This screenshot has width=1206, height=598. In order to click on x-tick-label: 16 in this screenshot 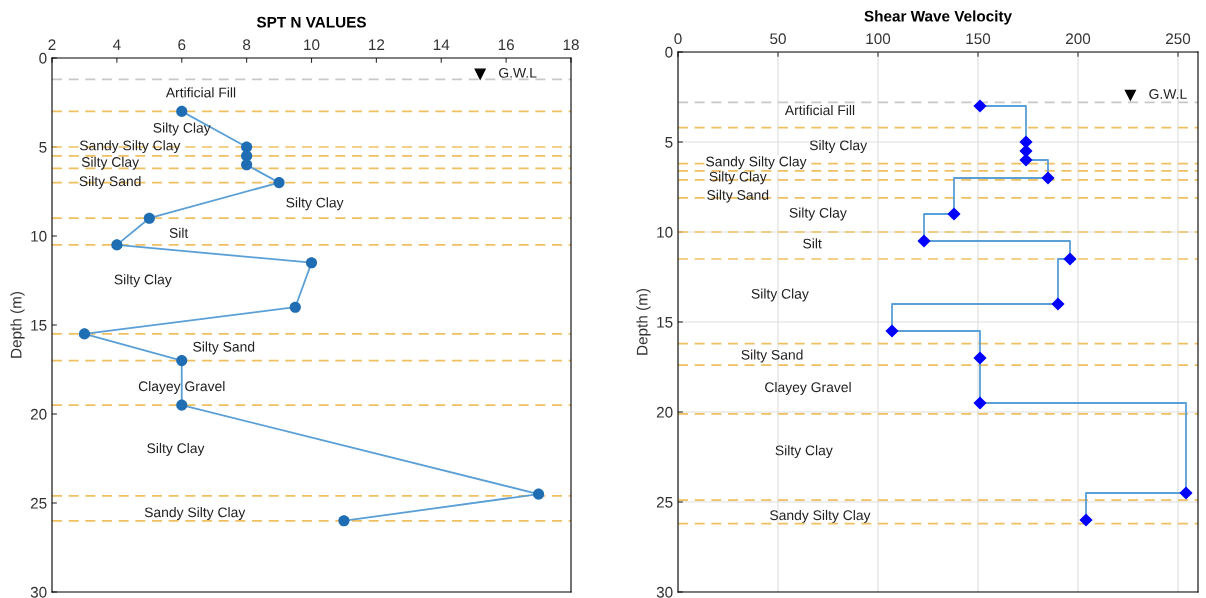, I will do `click(506, 45)`.